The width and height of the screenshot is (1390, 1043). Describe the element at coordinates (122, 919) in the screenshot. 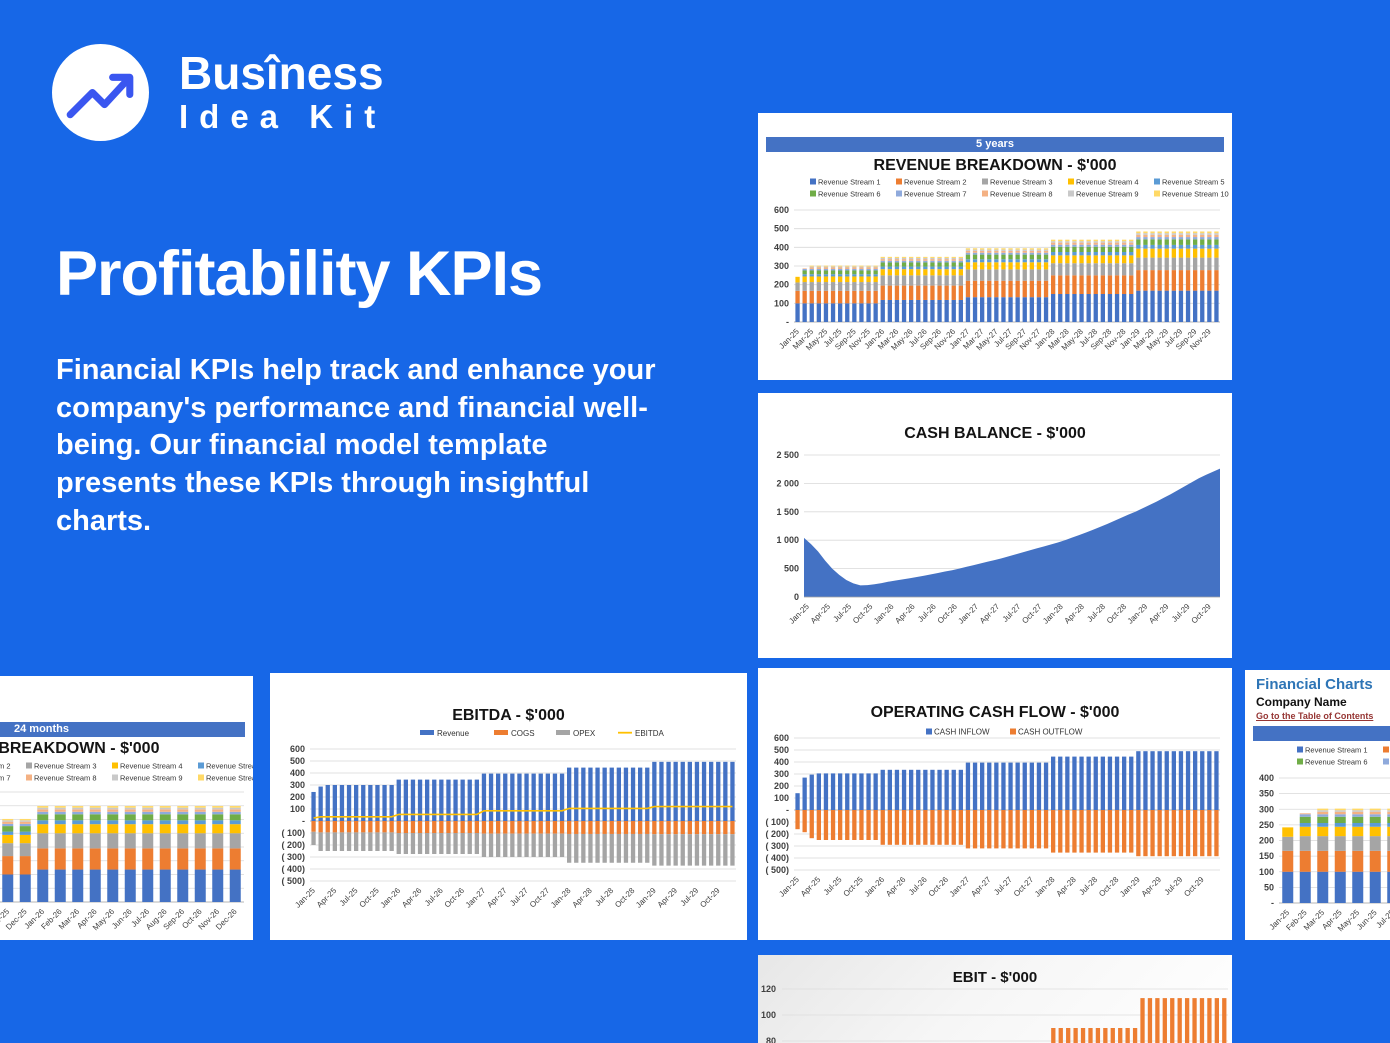

I see `svg-text: Jun-26` at that location.